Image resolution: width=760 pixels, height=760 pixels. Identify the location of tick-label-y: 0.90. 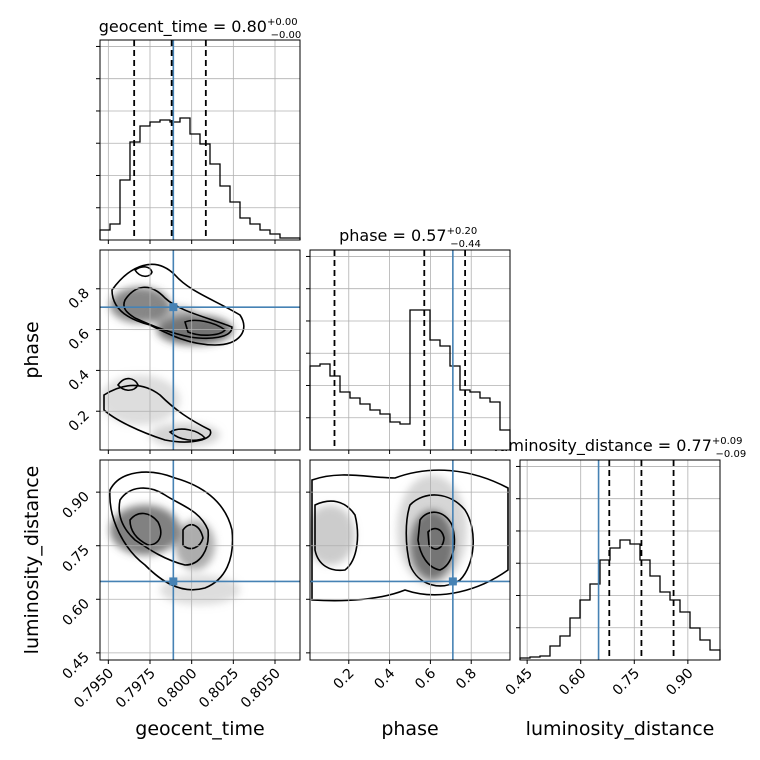
(75, 505).